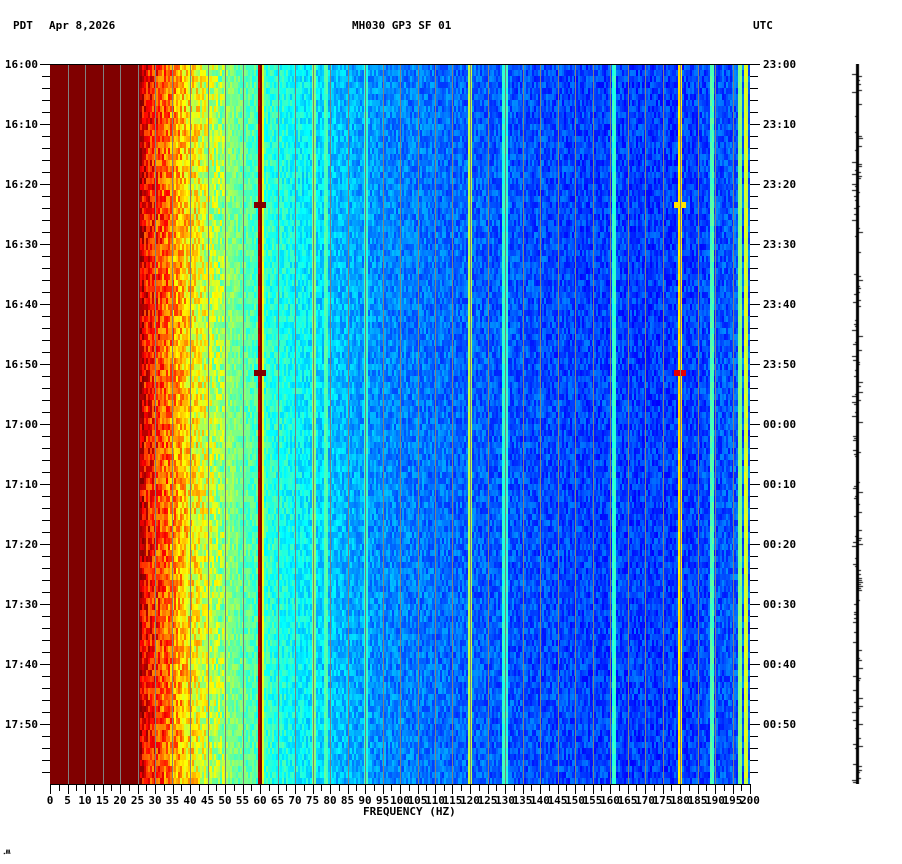 This screenshot has width=902, height=864. Describe the element at coordinates (558, 800) in the screenshot. I see `x-tick-label: 145` at that location.